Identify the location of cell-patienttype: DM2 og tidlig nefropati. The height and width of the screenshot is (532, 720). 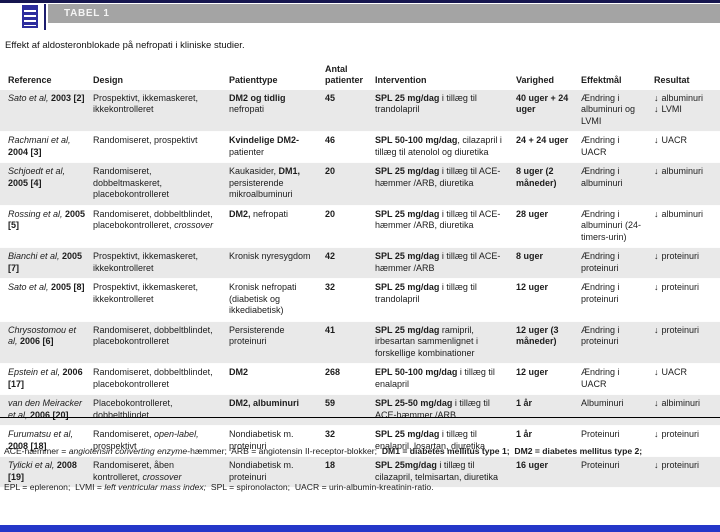
(257, 103).